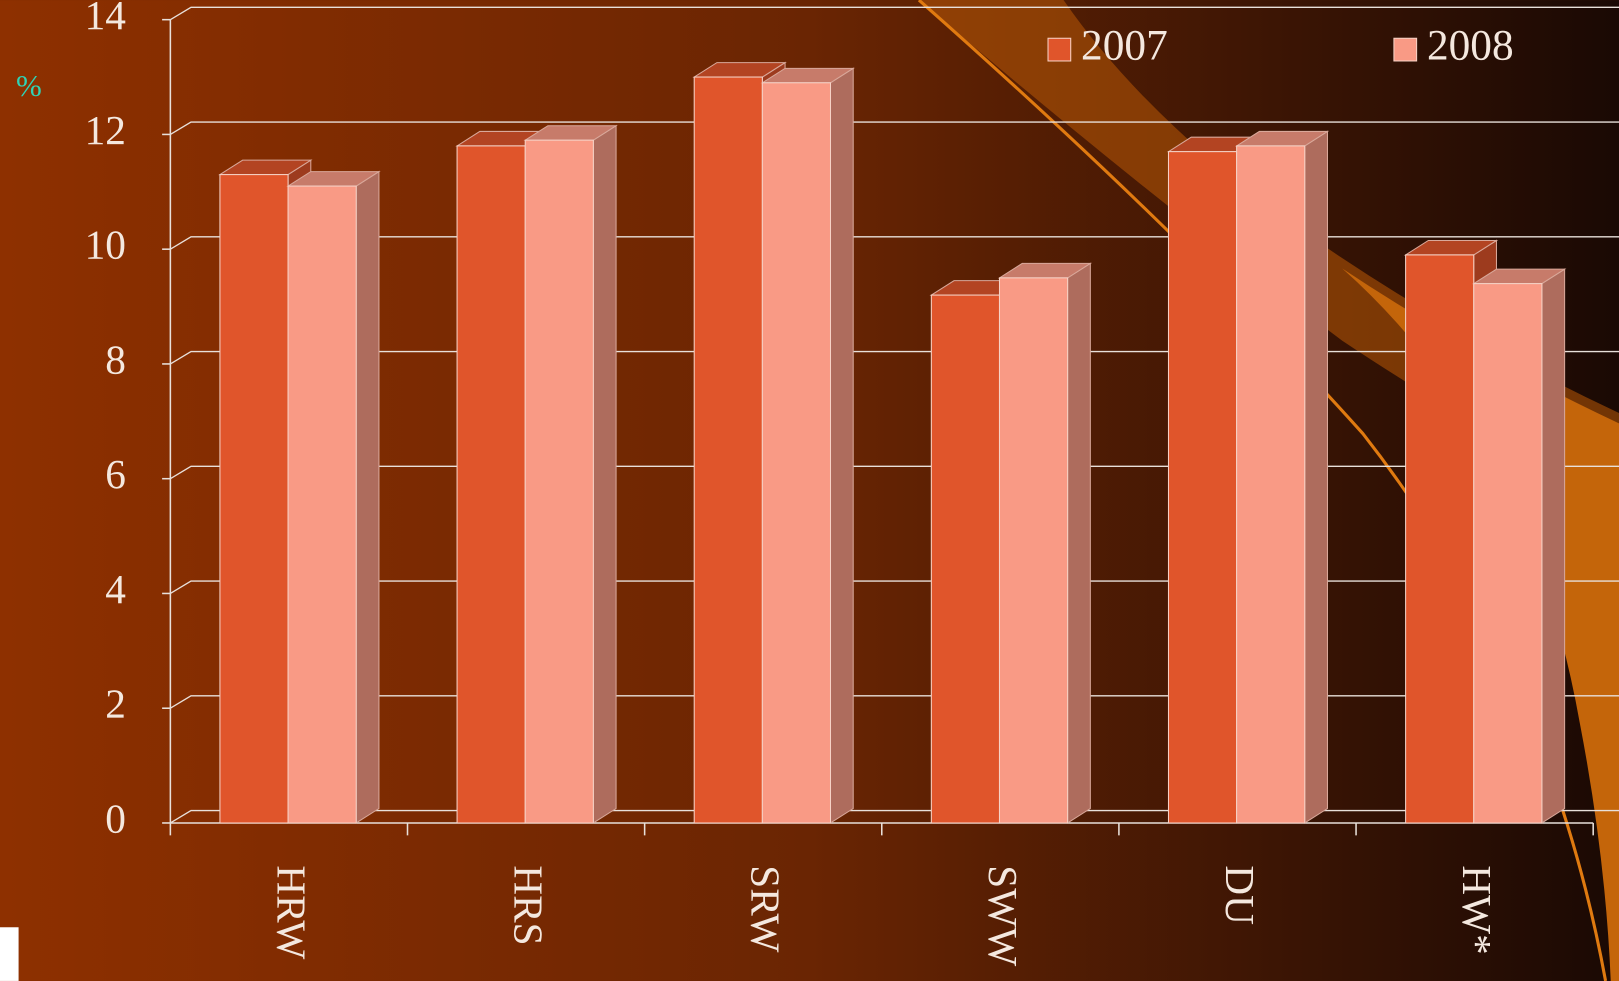 The height and width of the screenshot is (981, 1619). Describe the element at coordinates (115, 474) in the screenshot. I see `y-tick-label: 6` at that location.